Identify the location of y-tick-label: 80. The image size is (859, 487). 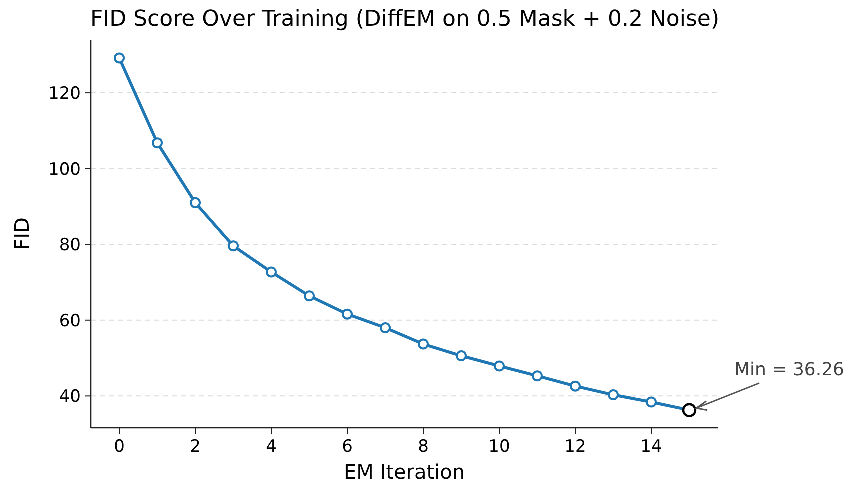
(70, 246).